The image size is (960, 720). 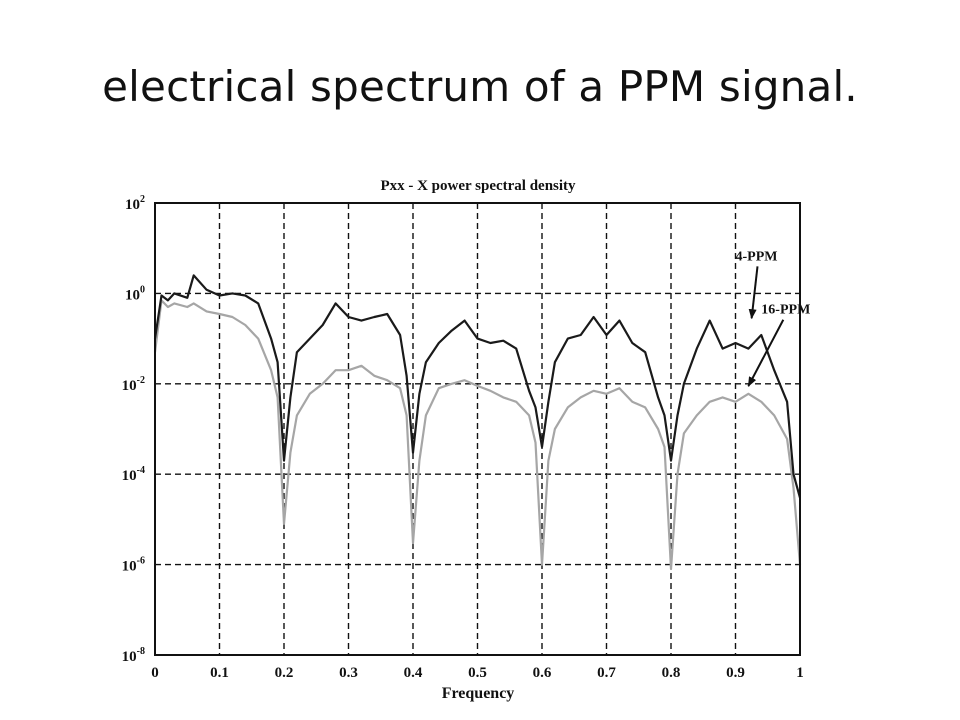 What do you see at coordinates (800, 673) in the screenshot?
I see `x-tick-label: 1` at bounding box center [800, 673].